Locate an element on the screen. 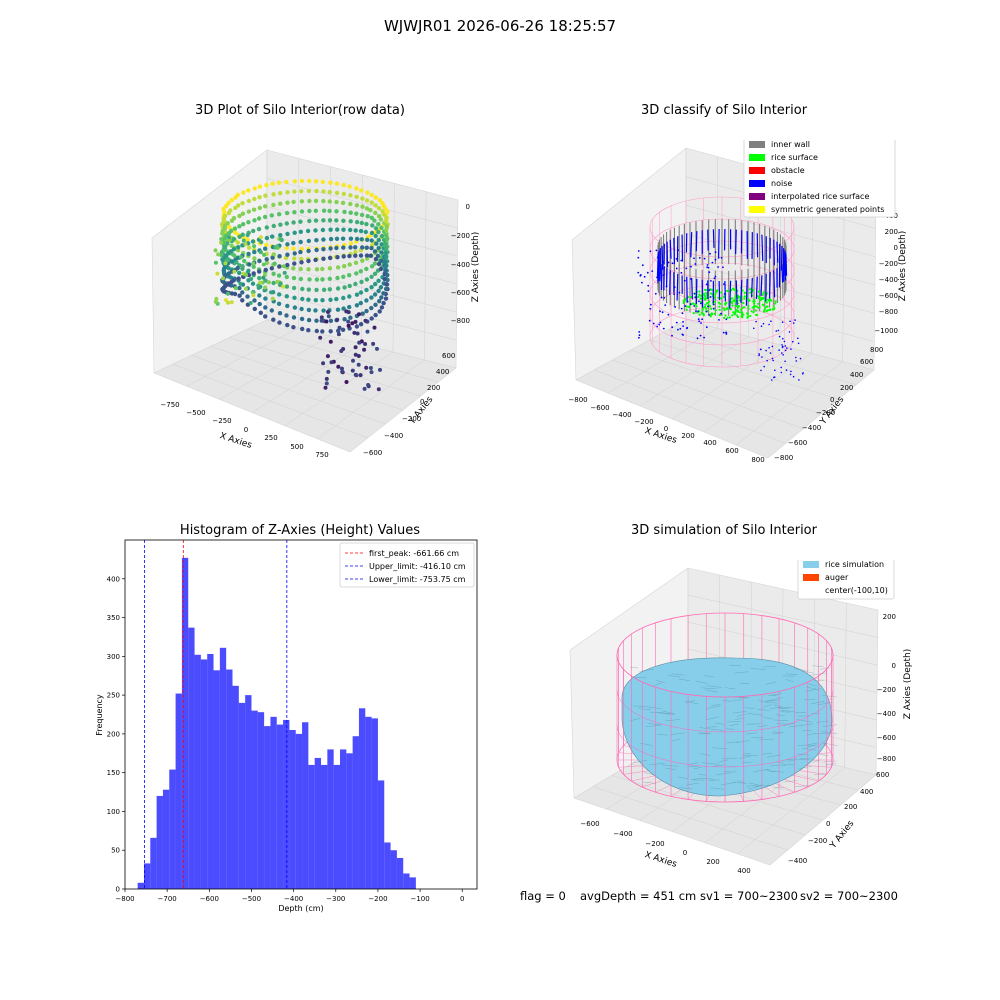  noise-points is located at coordinates (674, 251).